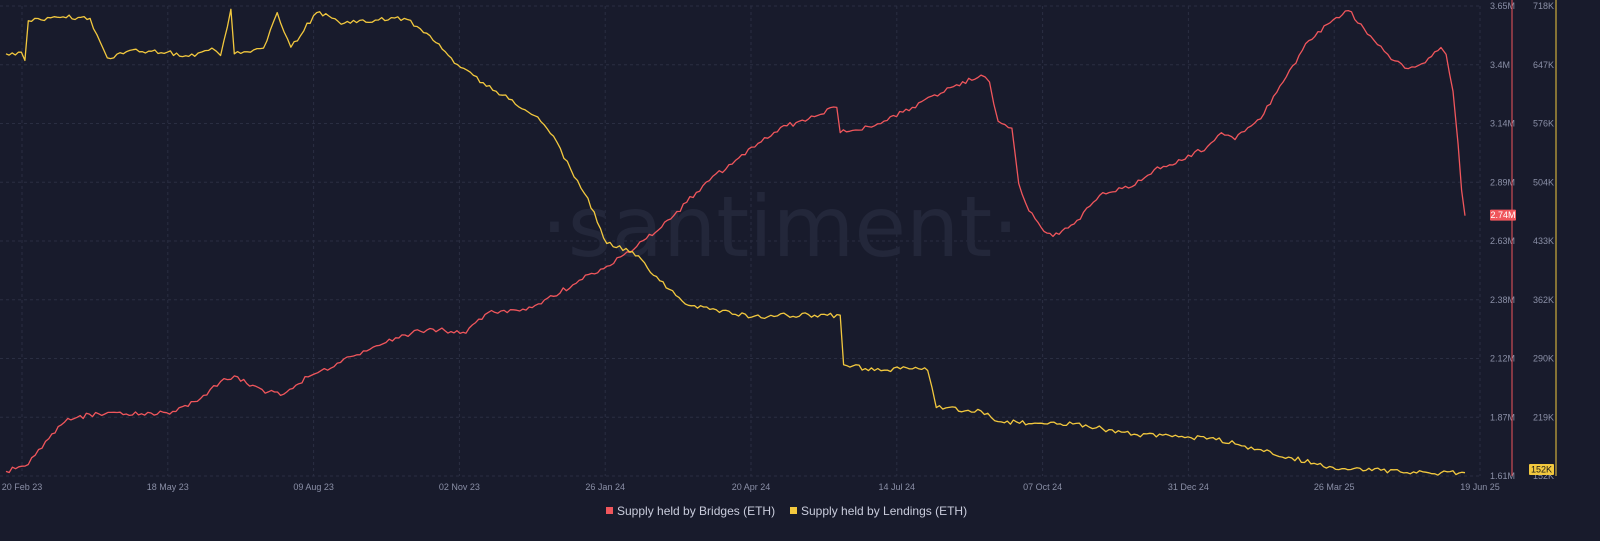 The image size is (1600, 541). What do you see at coordinates (1543, 6) in the screenshot?
I see `y-right-tick-label: 718K` at bounding box center [1543, 6].